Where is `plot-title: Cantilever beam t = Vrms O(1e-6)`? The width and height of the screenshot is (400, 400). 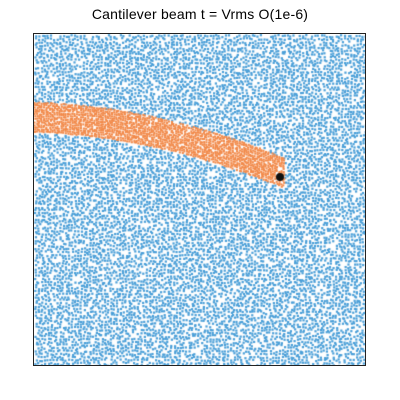
plot-title: Cantilever beam t = Vrms O(1e-6) is located at coordinates (200, 14).